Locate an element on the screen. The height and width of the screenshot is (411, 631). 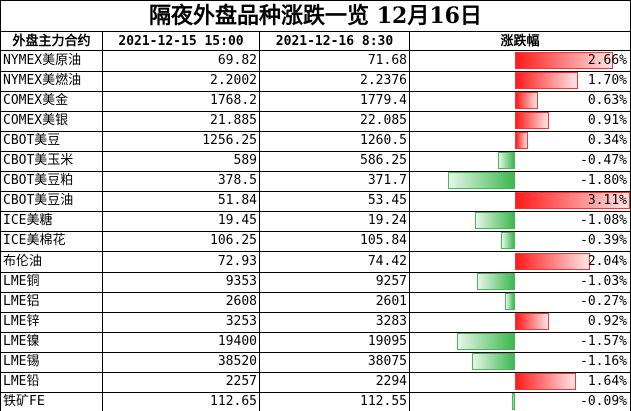
change-cell: 2.04% is located at coordinates (520, 262).